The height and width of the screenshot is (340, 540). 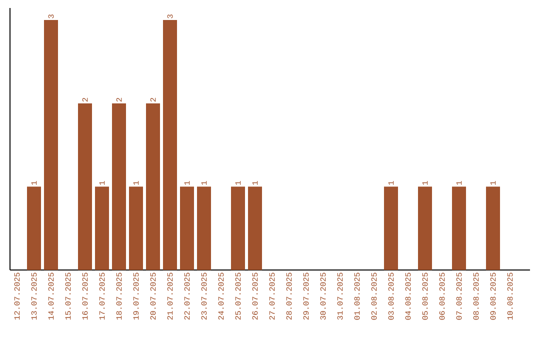 What do you see at coordinates (204, 296) in the screenshot?
I see `x-tick-label: 23.07.2025` at bounding box center [204, 296].